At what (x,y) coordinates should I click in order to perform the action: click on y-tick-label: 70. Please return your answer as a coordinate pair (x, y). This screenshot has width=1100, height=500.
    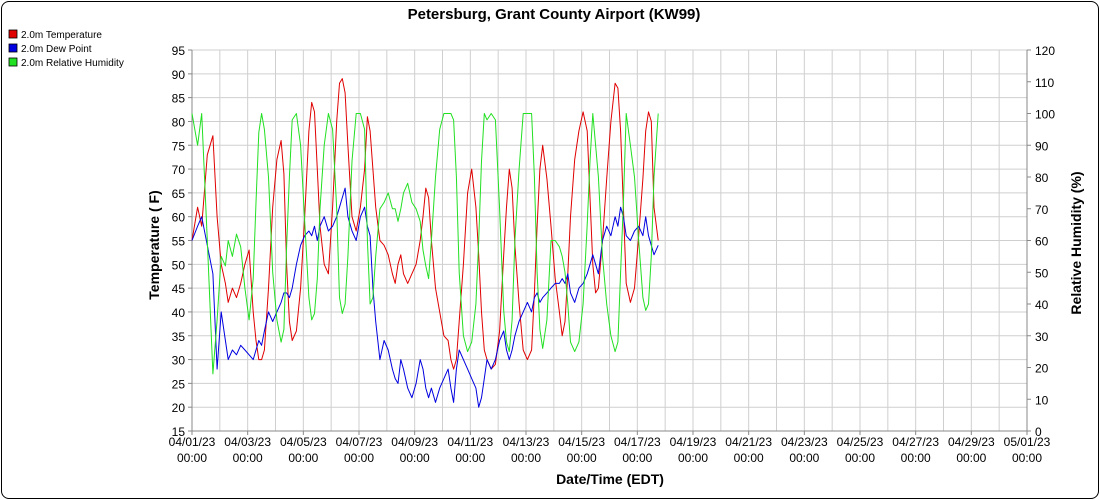
    Looking at the image, I should click on (179, 170).